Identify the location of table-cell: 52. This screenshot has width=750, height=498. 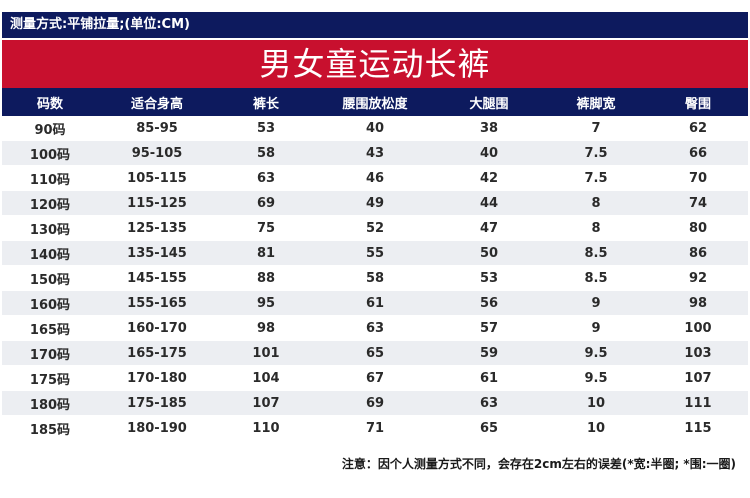
(375, 228).